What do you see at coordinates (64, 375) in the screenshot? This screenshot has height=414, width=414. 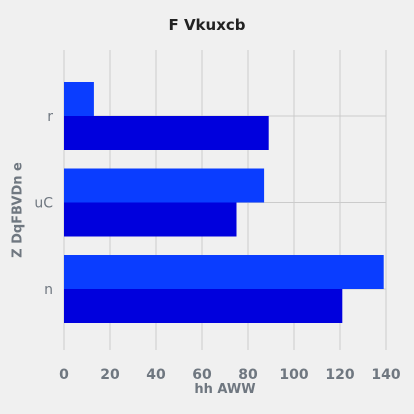 I see `x-tick-label: 0` at bounding box center [64, 375].